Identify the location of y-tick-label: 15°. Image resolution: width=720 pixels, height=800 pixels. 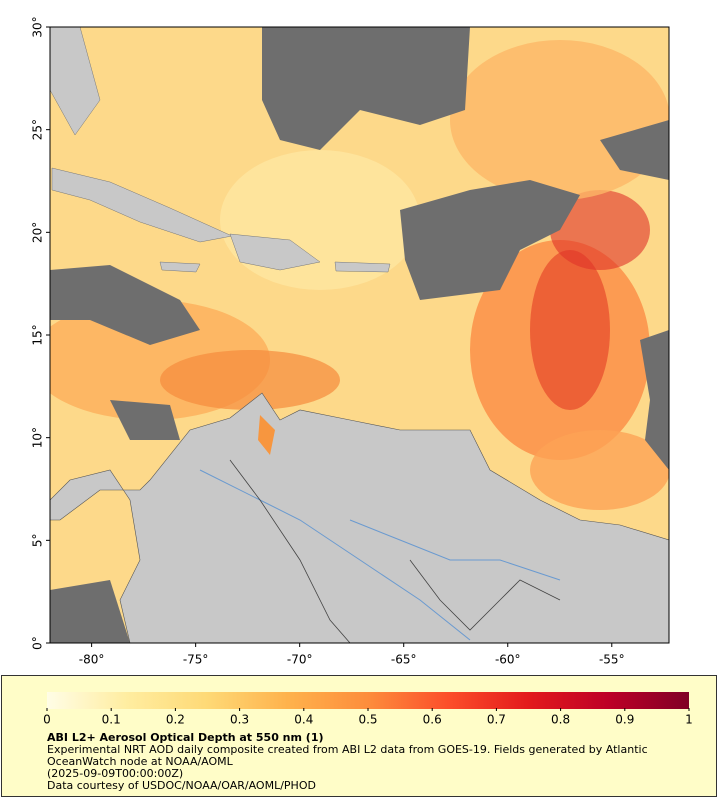
(38, 334).